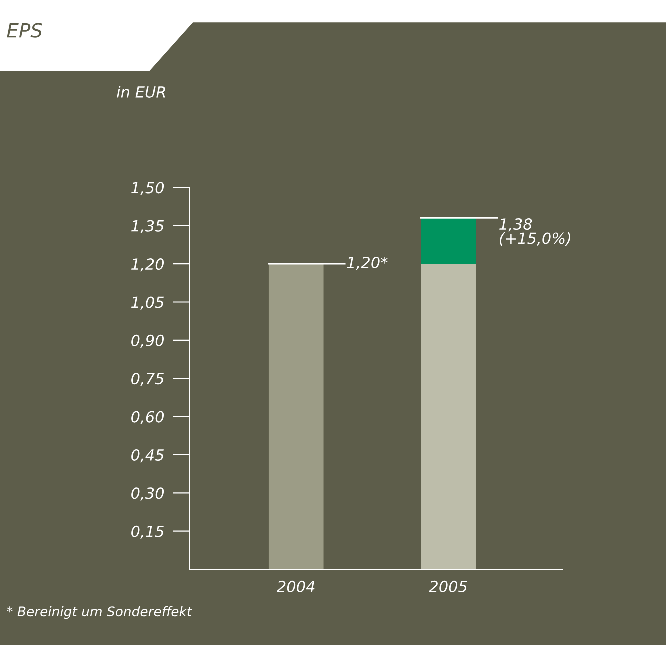 Image resolution: width=666 pixels, height=645 pixels. I want to click on y-tick-label: 0,75, so click(148, 379).